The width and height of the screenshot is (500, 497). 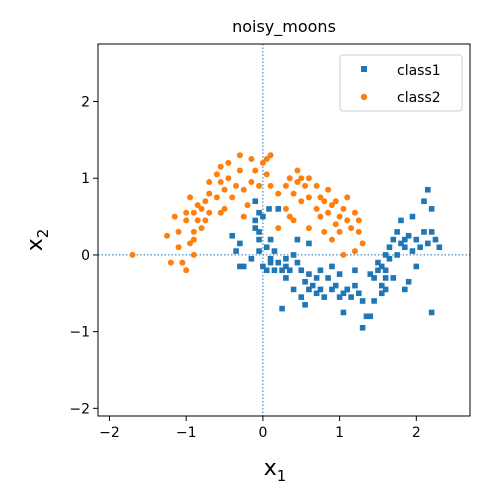 What do you see at coordinates (336, 258) in the screenshot?
I see `series-class1` at bounding box center [336, 258].